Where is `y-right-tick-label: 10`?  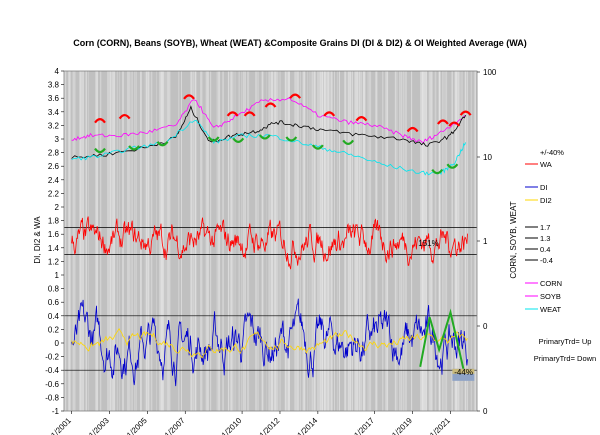
y-right-tick-label: 10 is located at coordinates (487, 157).